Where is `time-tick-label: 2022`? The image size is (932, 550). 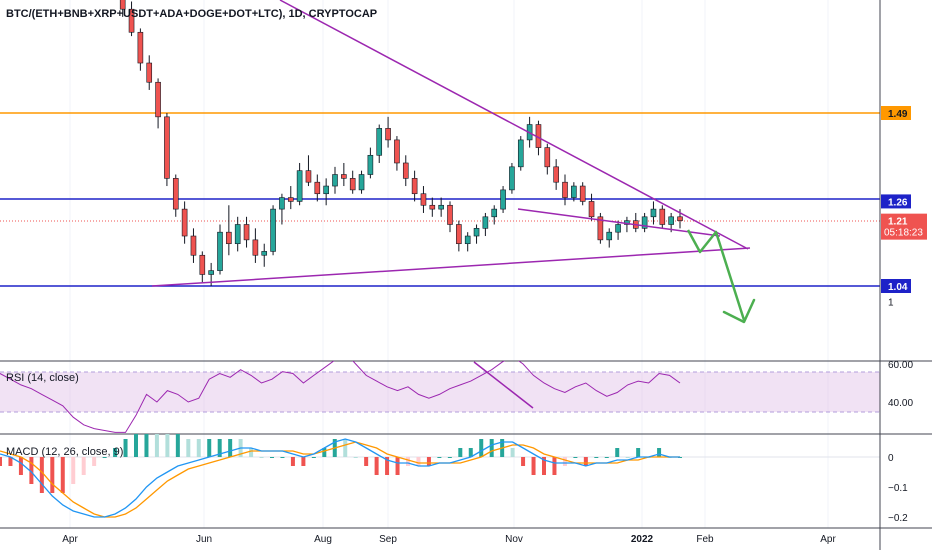 time-tick-label: 2022 is located at coordinates (642, 539).